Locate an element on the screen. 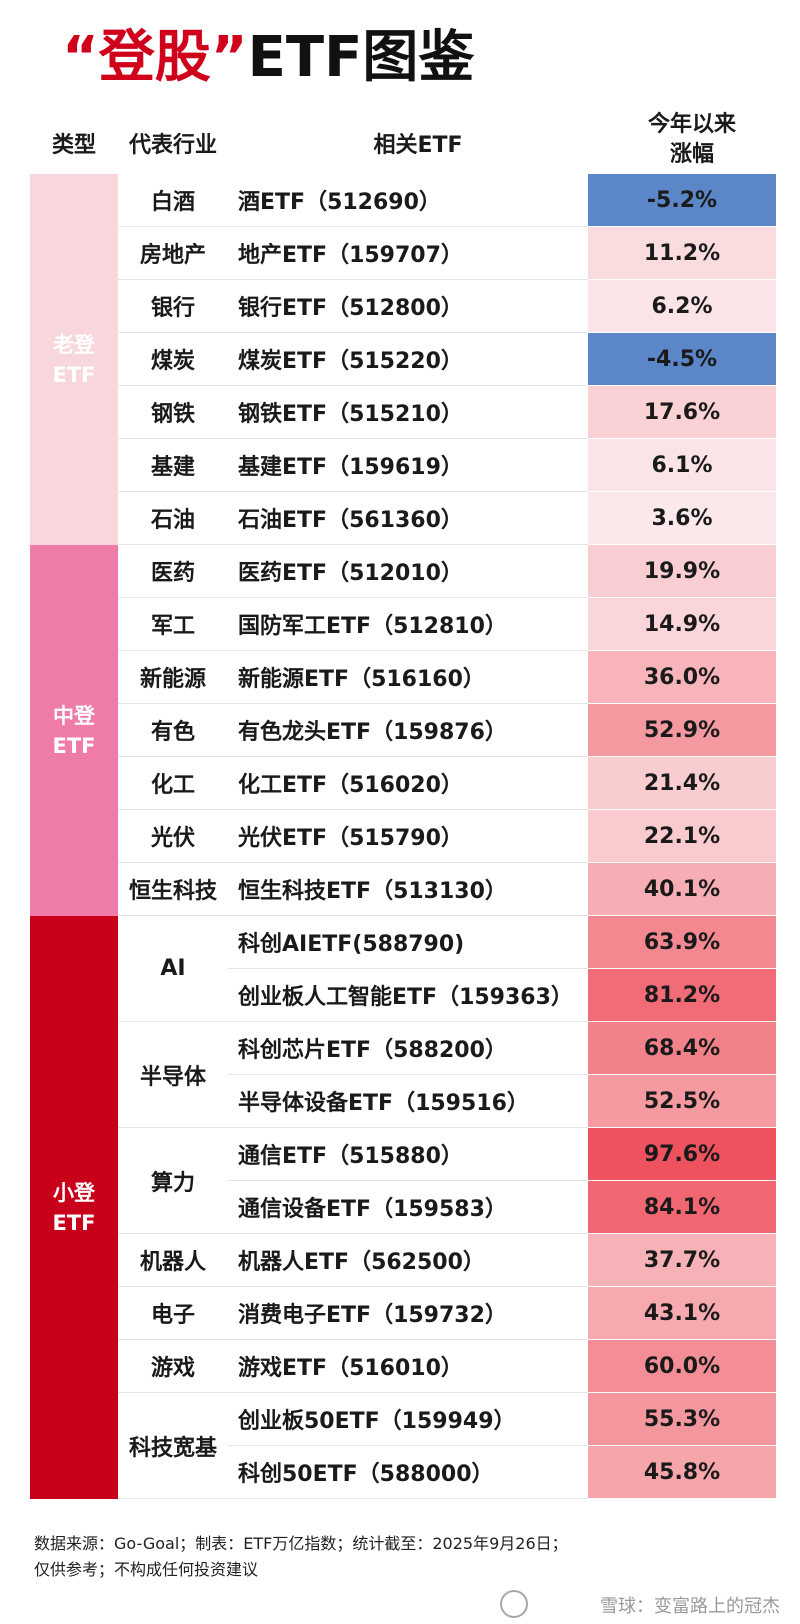  change-value-cell: 14.9% is located at coordinates (682, 624).